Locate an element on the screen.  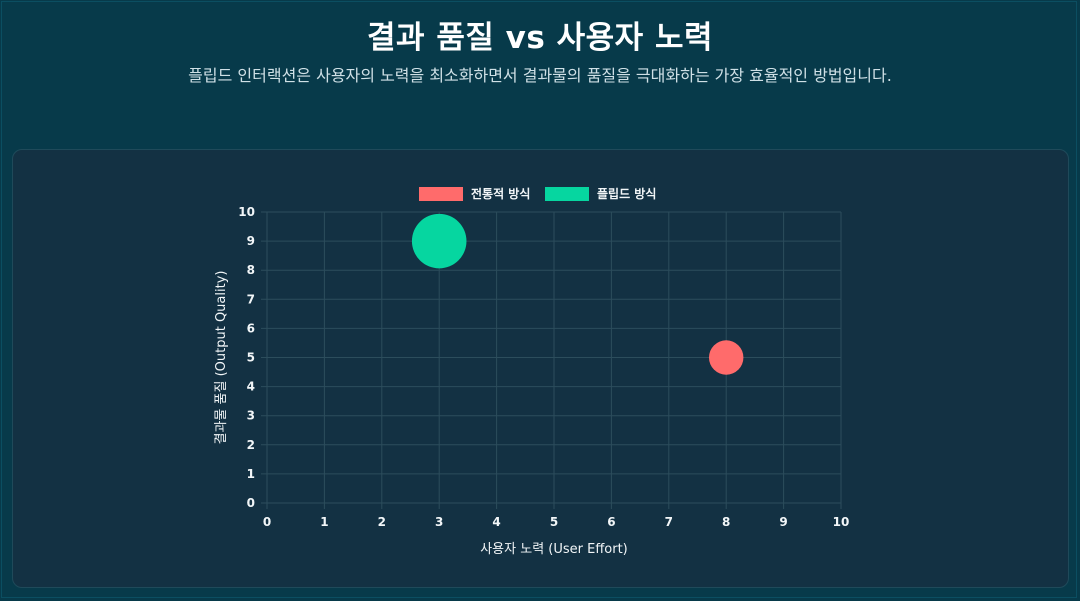
y-tick-label: 2 is located at coordinates (251, 445).